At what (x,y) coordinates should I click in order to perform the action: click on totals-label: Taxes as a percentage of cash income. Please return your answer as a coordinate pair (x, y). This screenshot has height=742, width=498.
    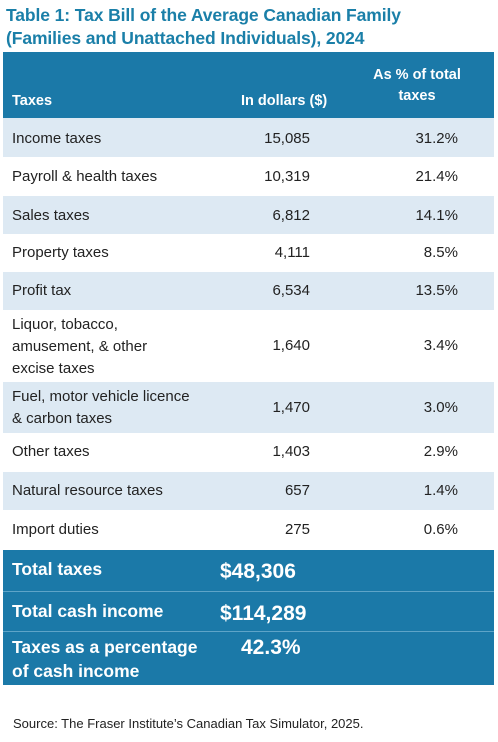
    Looking at the image, I should click on (104, 659).